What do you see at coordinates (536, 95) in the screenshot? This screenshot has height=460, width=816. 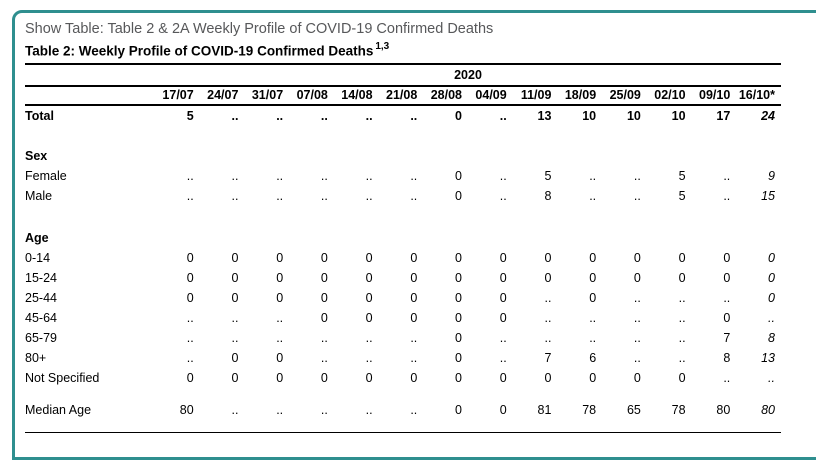 I see `column-header: 11/09` at bounding box center [536, 95].